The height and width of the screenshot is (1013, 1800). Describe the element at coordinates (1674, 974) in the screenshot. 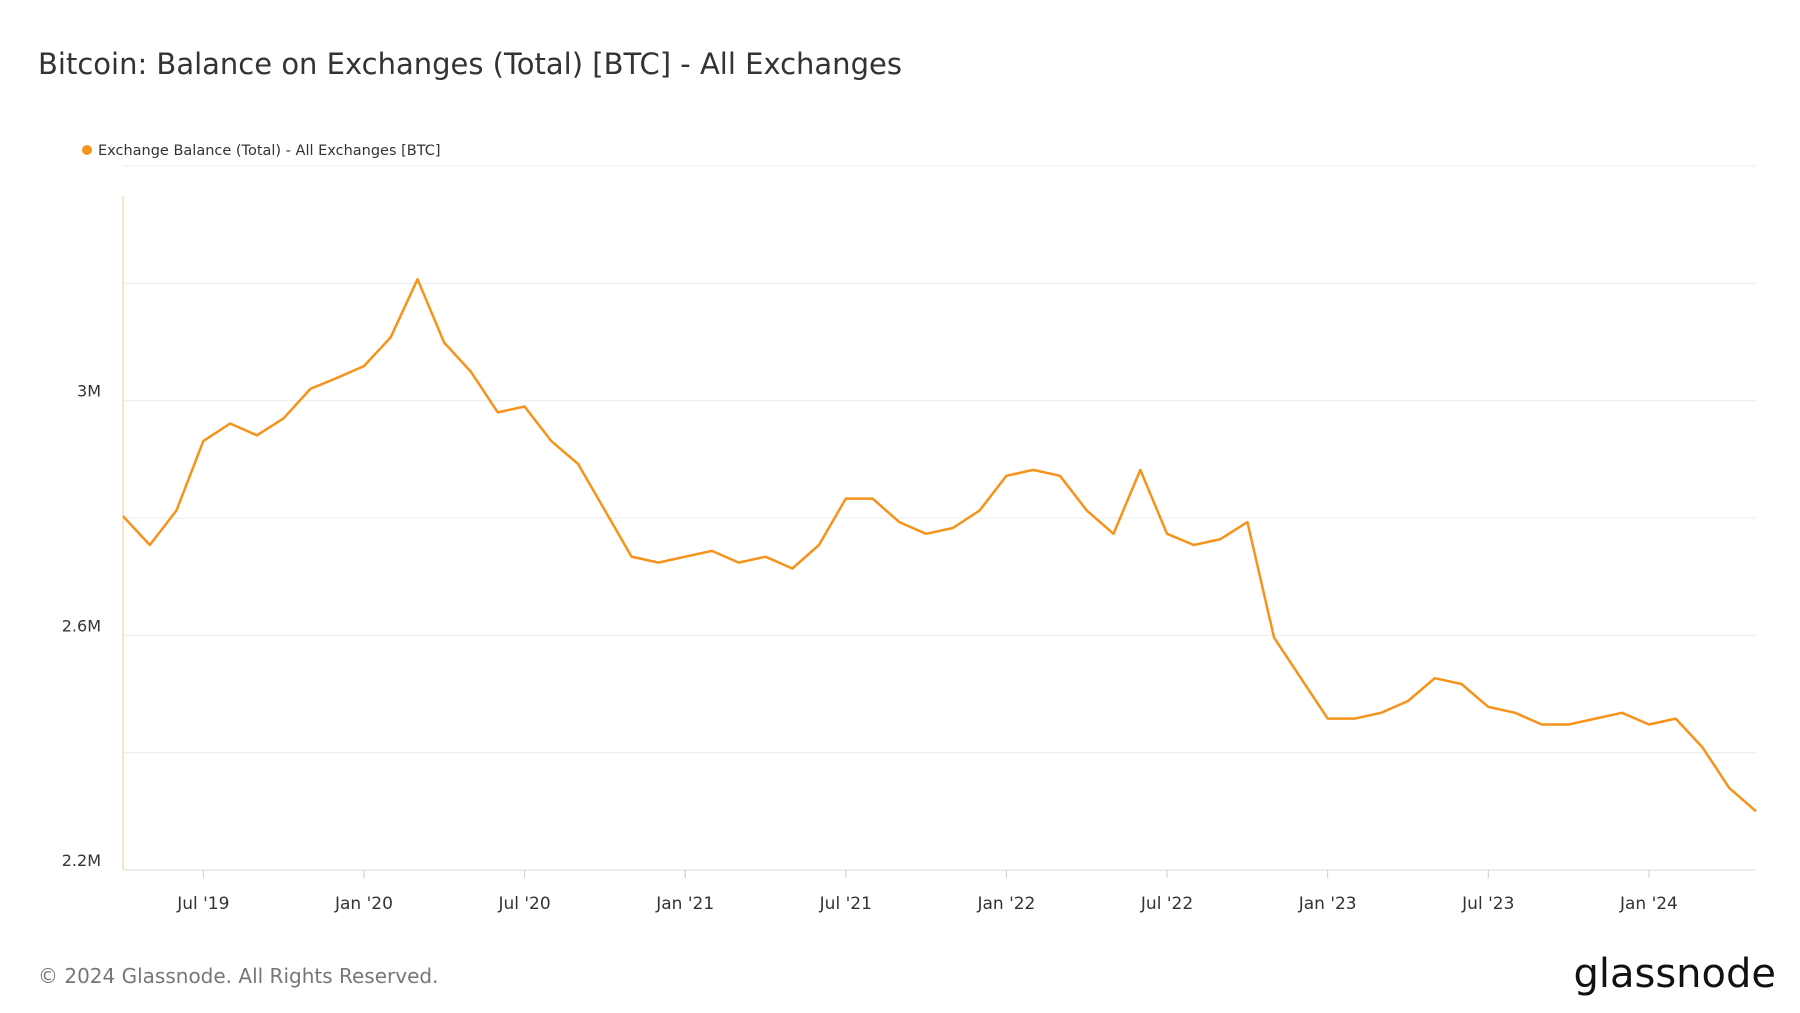

I see `brand-logo: glassnode` at that location.